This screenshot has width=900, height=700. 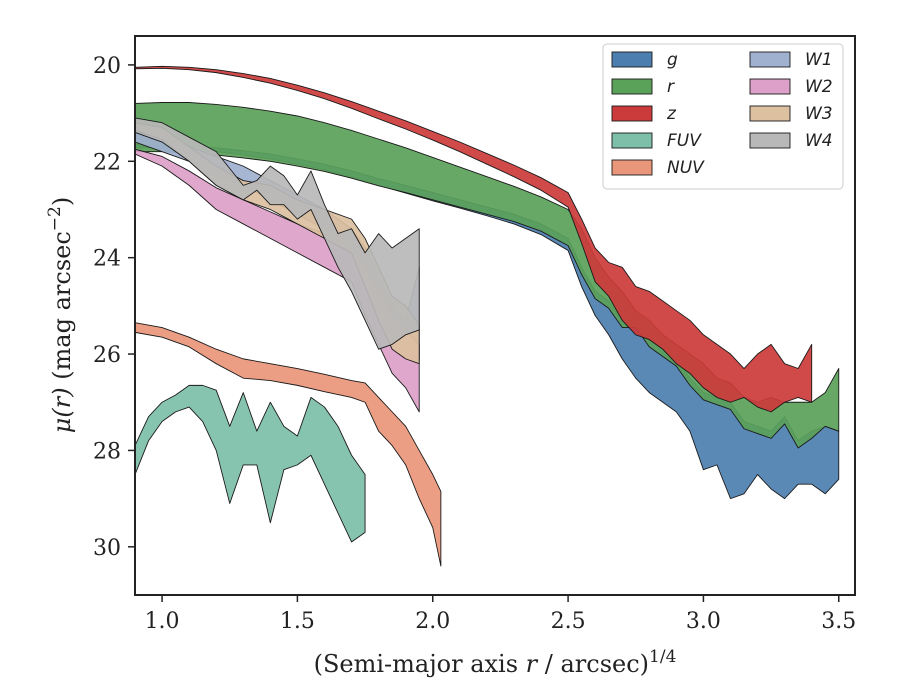 I want to click on legend-label-w2: W2, so click(x=819, y=87).